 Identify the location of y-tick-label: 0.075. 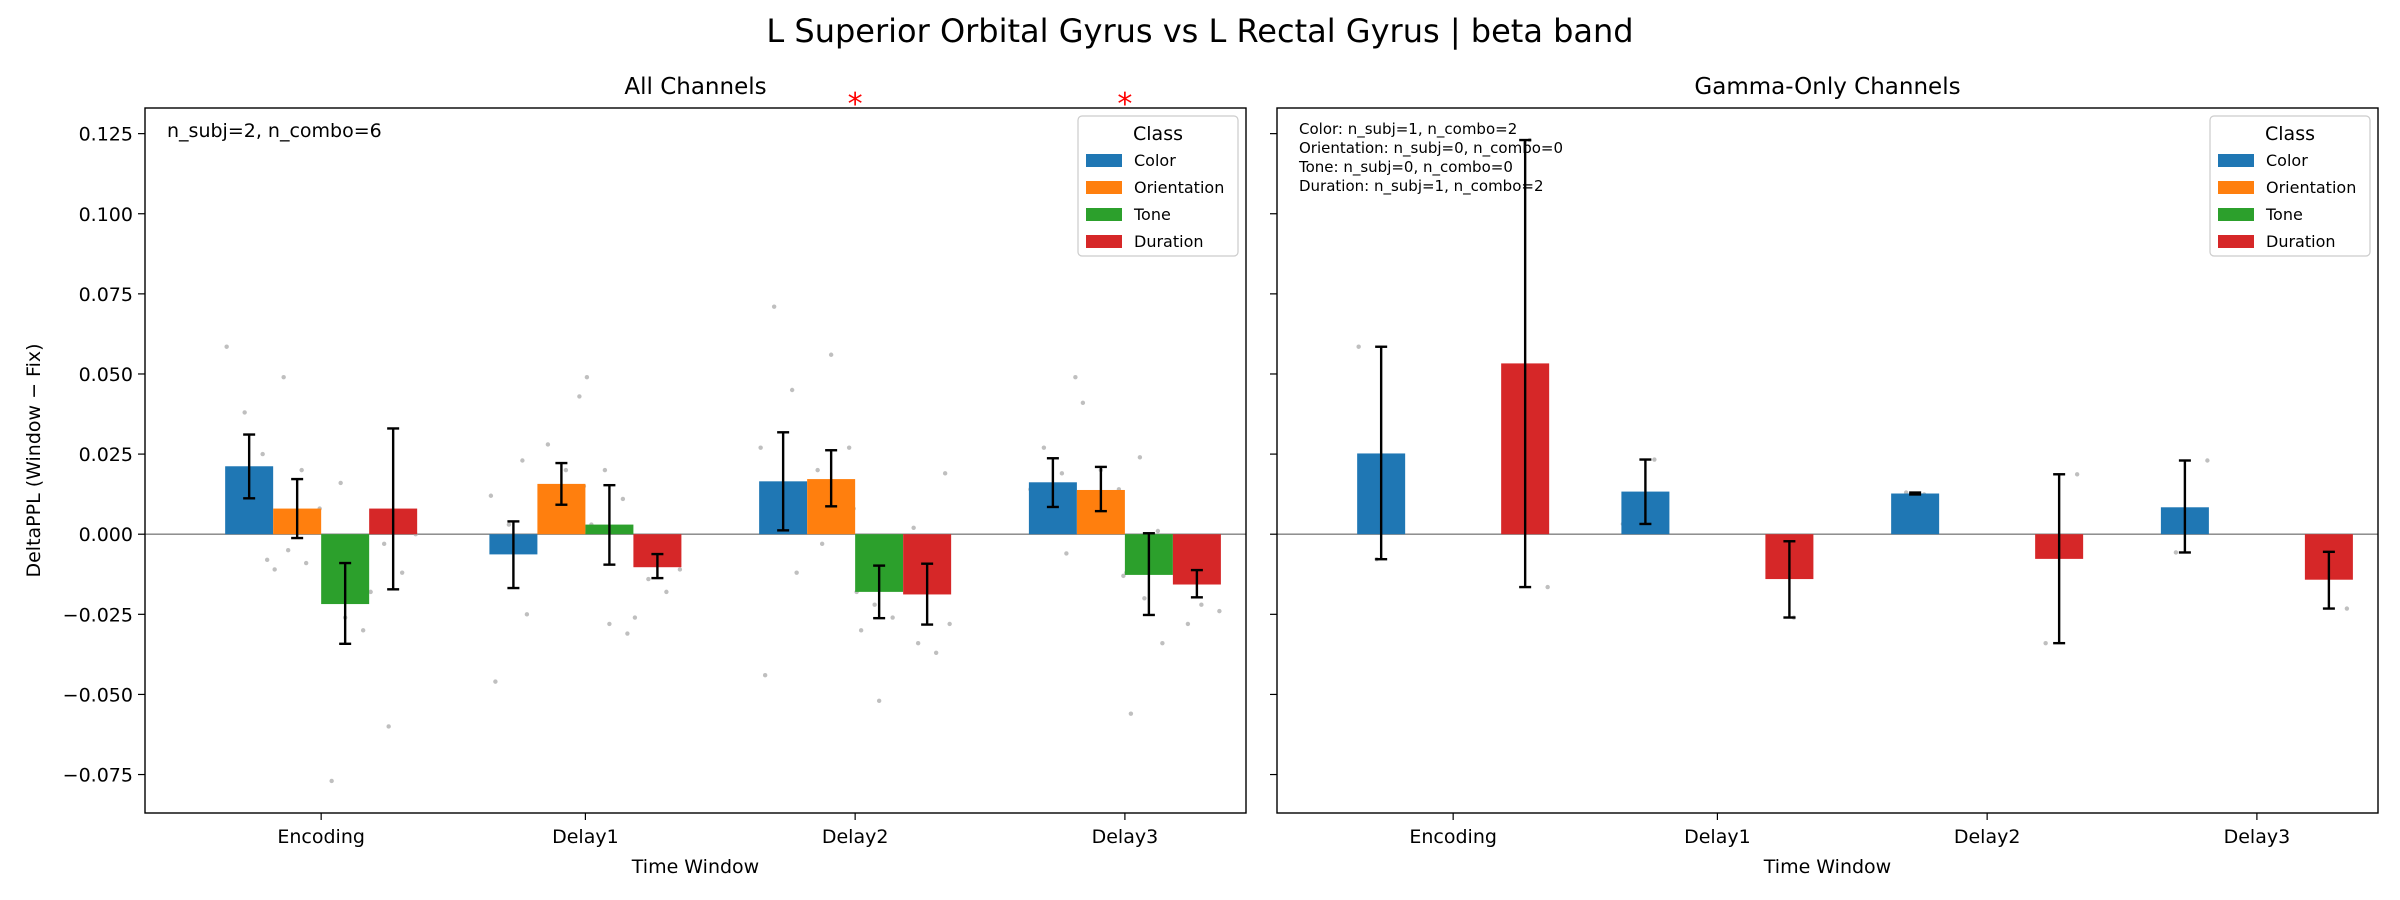
(106, 295).